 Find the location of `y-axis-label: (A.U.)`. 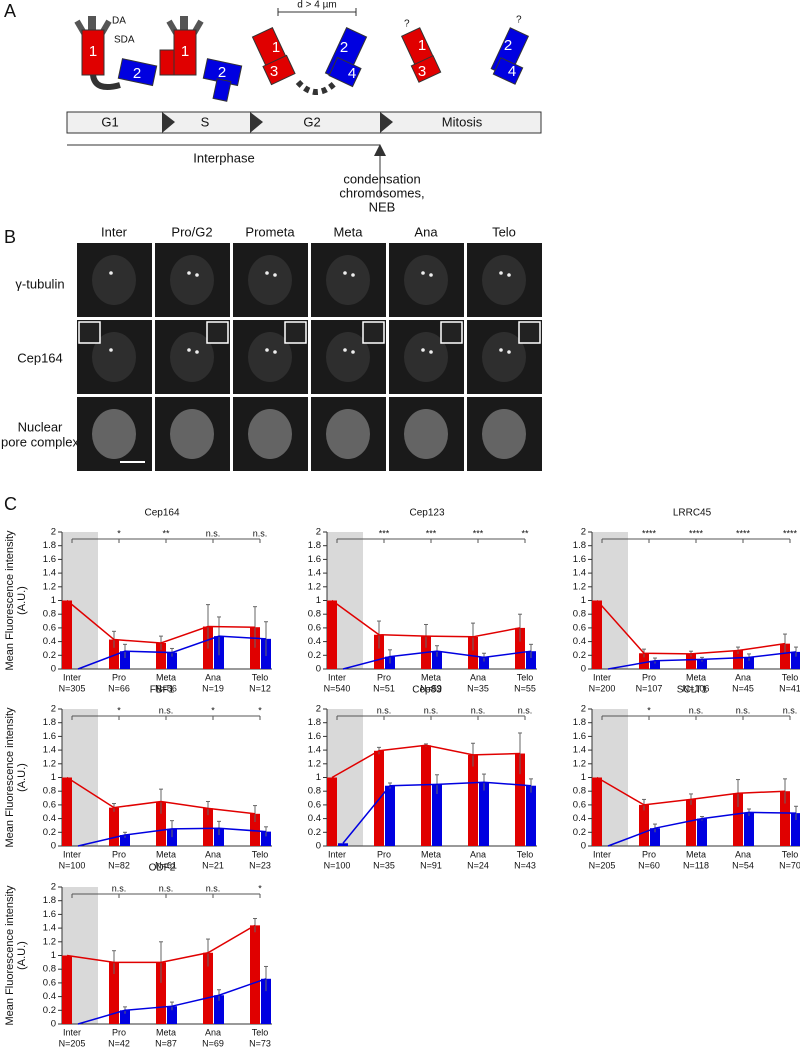

y-axis-label: (A.U.) is located at coordinates (22, 955).